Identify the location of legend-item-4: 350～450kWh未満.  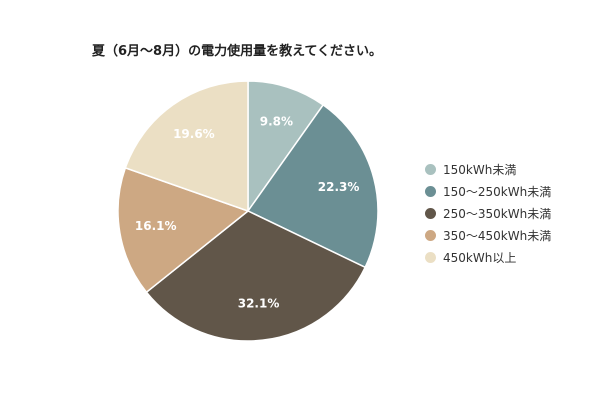
(488, 235).